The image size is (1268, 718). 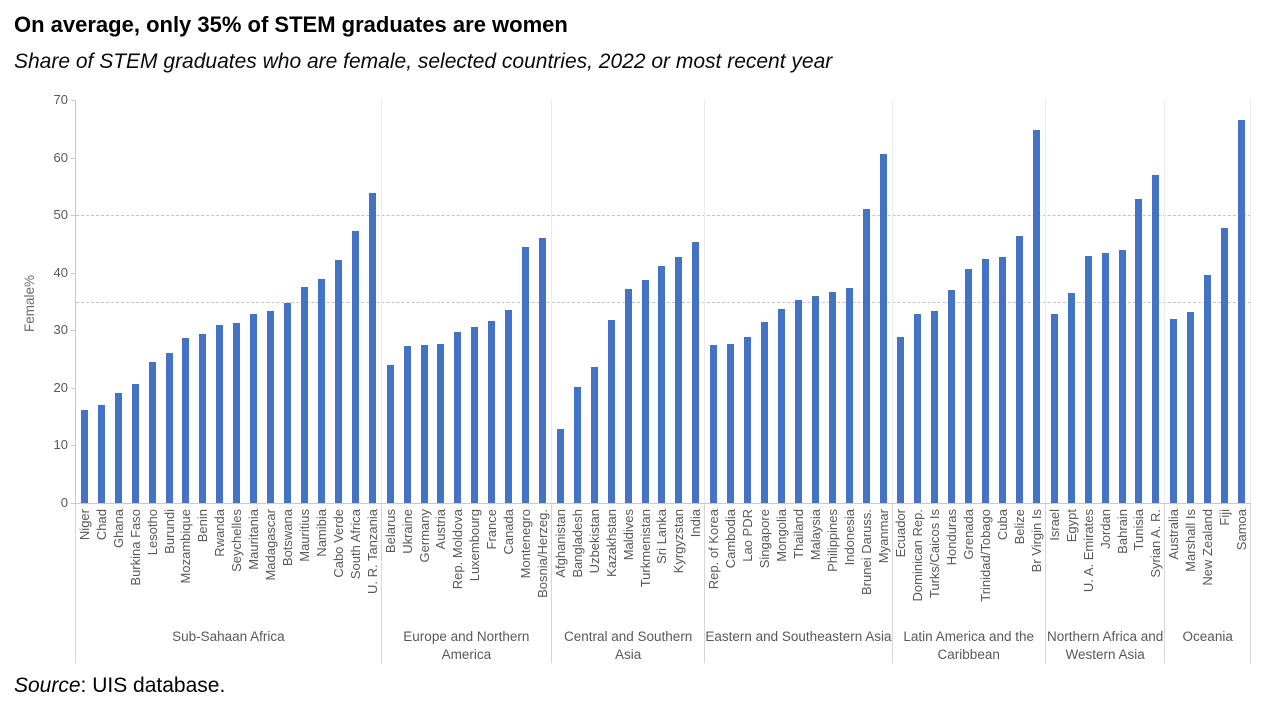 What do you see at coordinates (474, 565) in the screenshot?
I see `country-label-slot: Luxembourg` at bounding box center [474, 565].